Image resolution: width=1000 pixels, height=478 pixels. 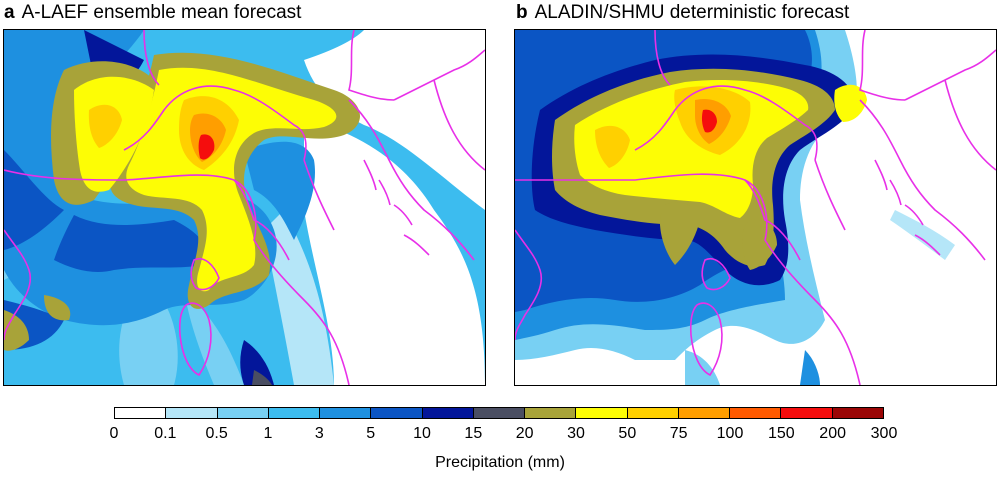 What do you see at coordinates (319, 433) in the screenshot?
I see `colorbar-tick-label: 3` at bounding box center [319, 433].